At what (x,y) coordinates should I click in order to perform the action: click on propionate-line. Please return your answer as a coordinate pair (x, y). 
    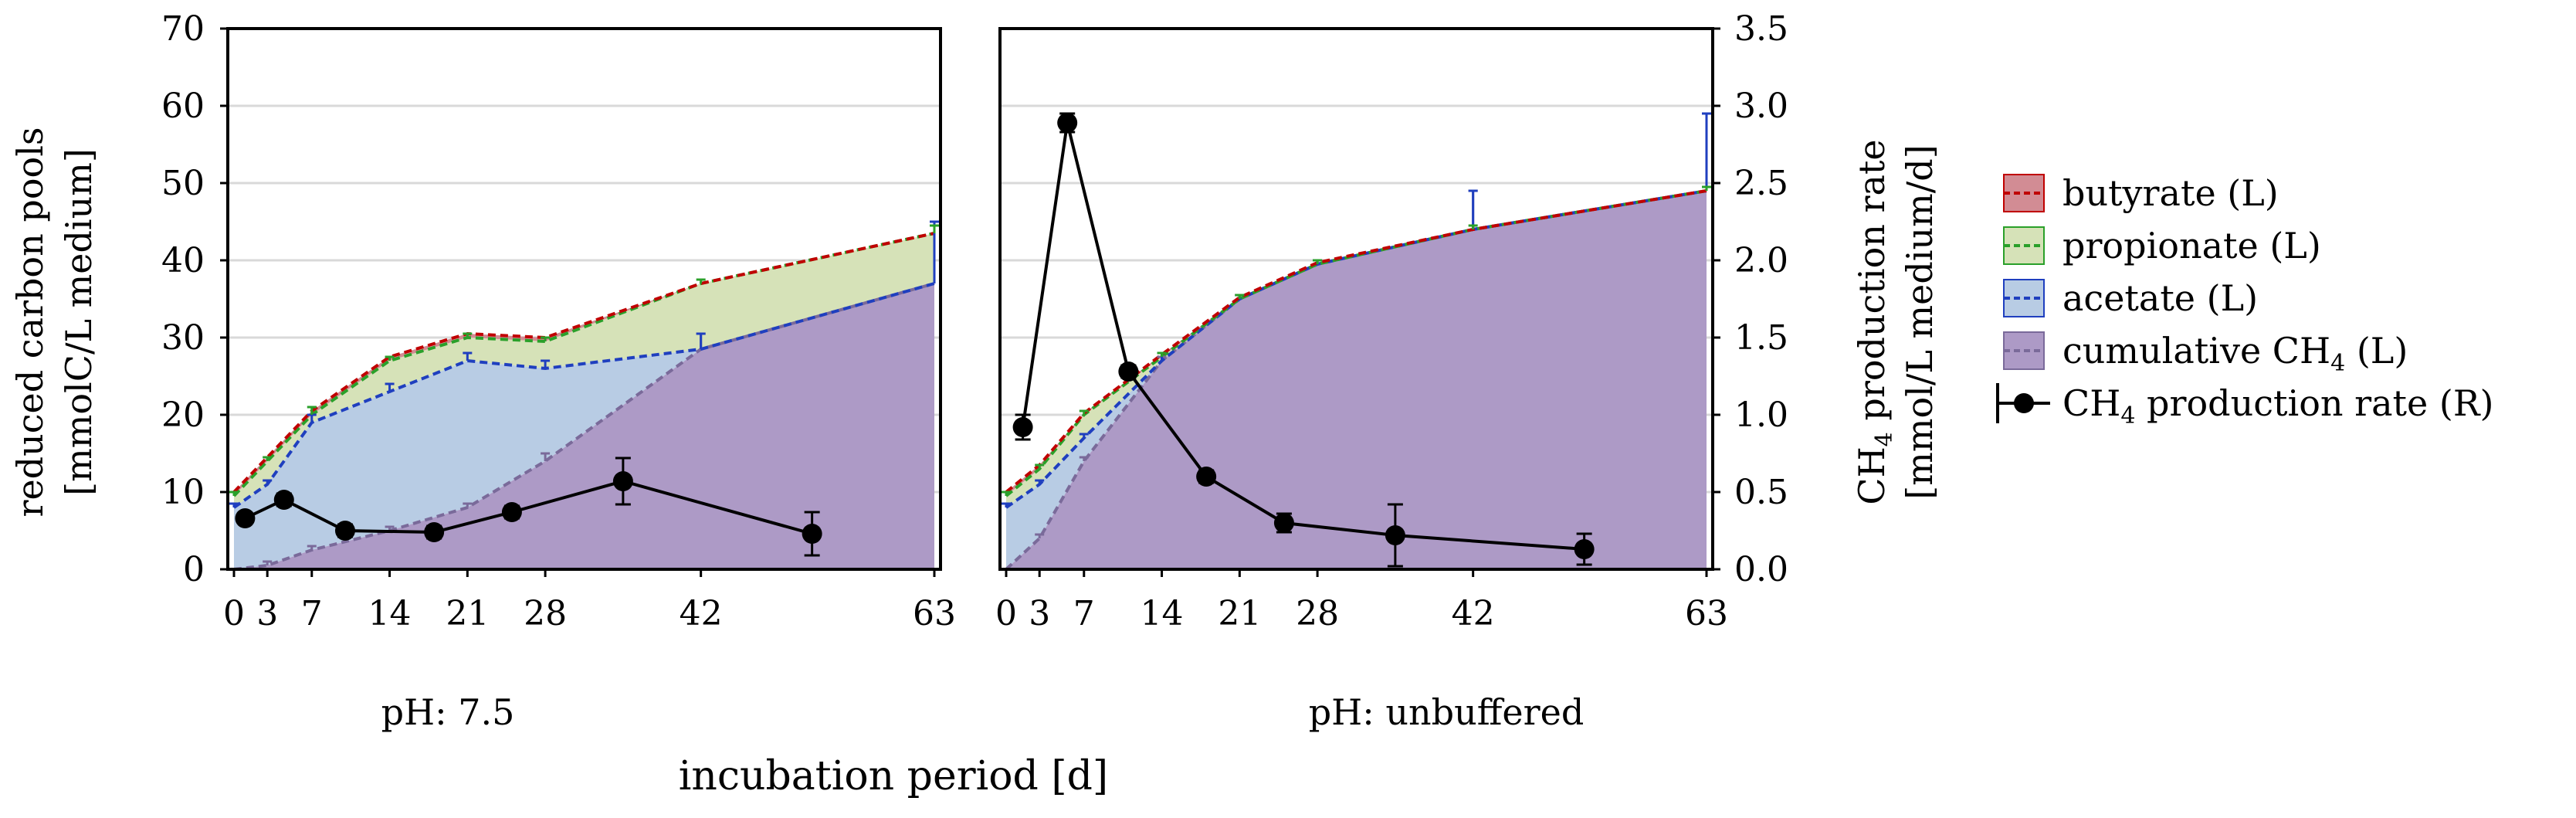
    Looking at the image, I should click on (583, 364).